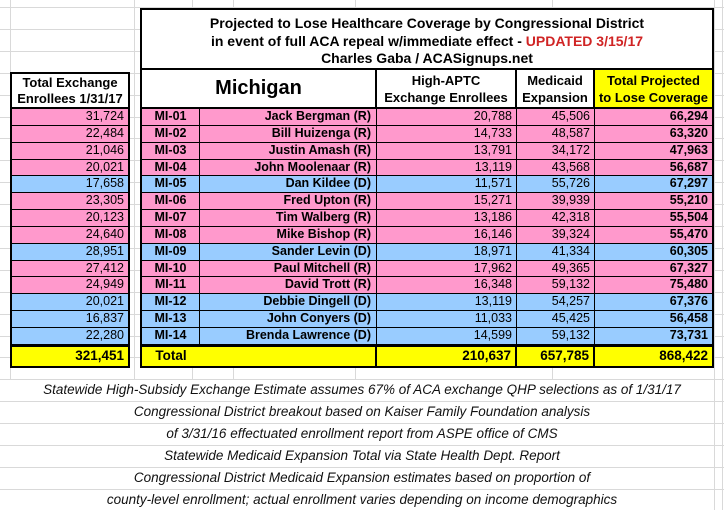 The height and width of the screenshot is (510, 724). What do you see at coordinates (556, 117) in the screenshot?
I see `medicaid-value-cell: 45,506` at bounding box center [556, 117].